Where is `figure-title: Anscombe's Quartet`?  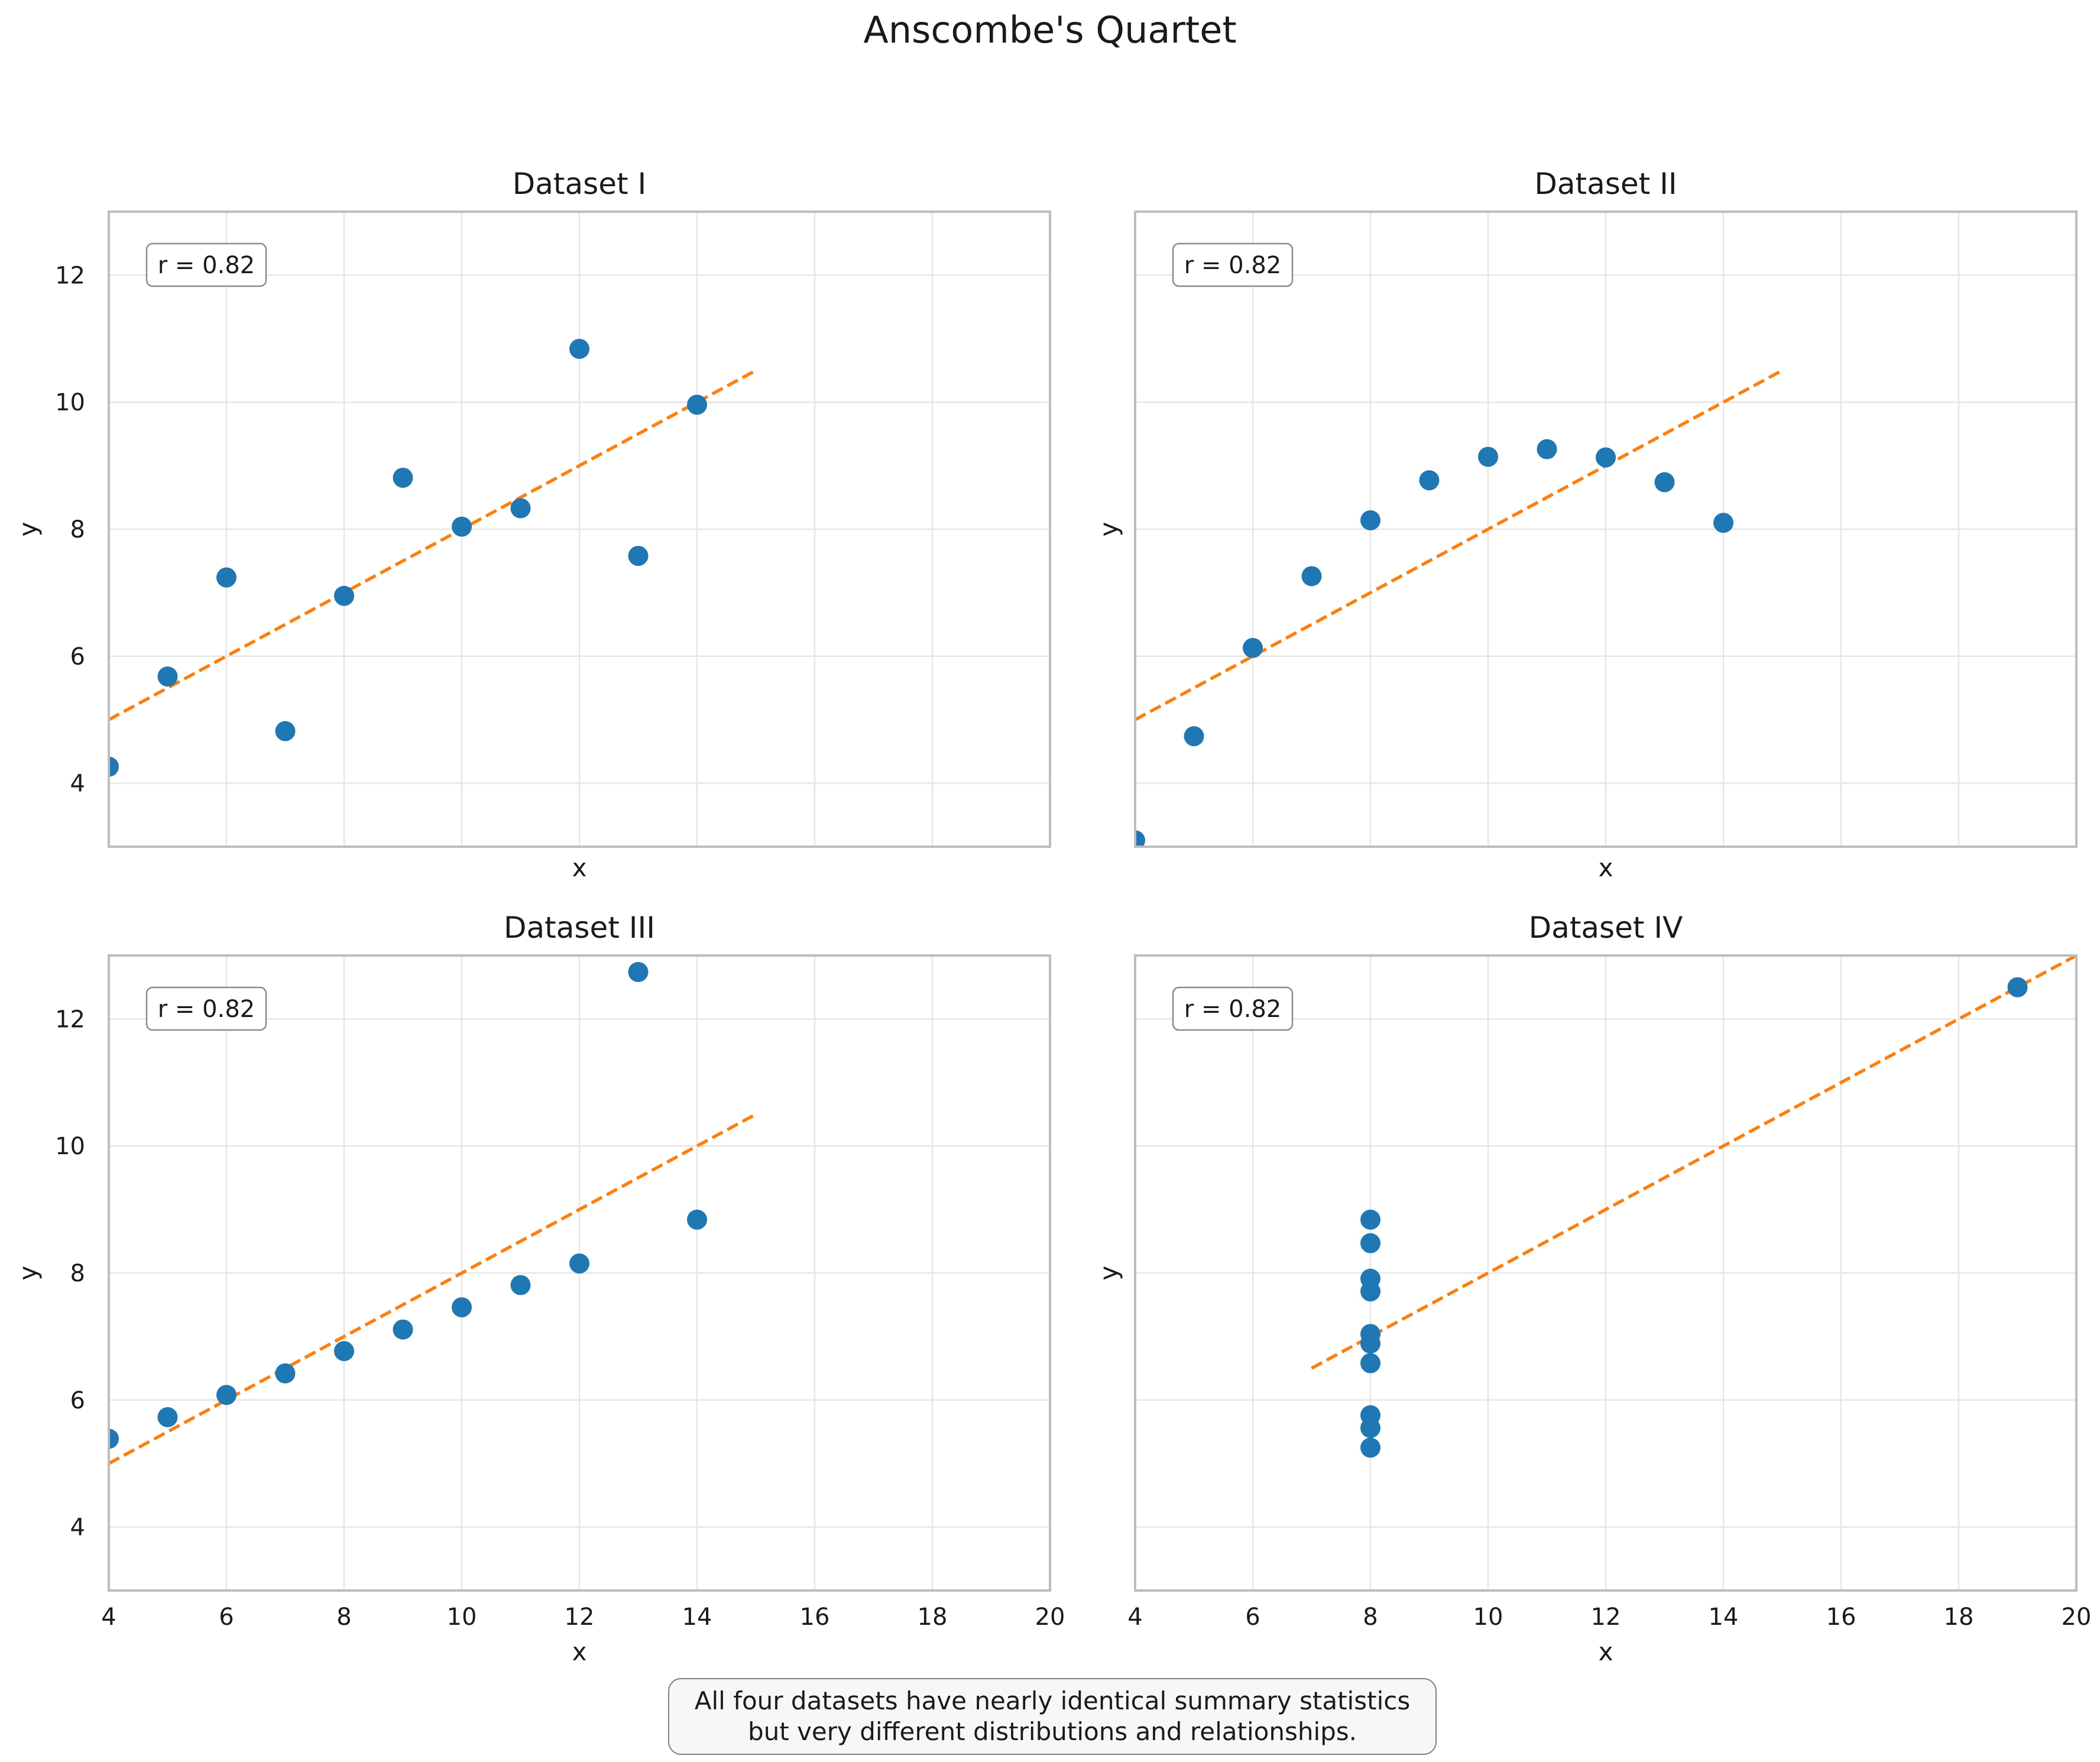 figure-title: Anscombe's Quartet is located at coordinates (1049, 30).